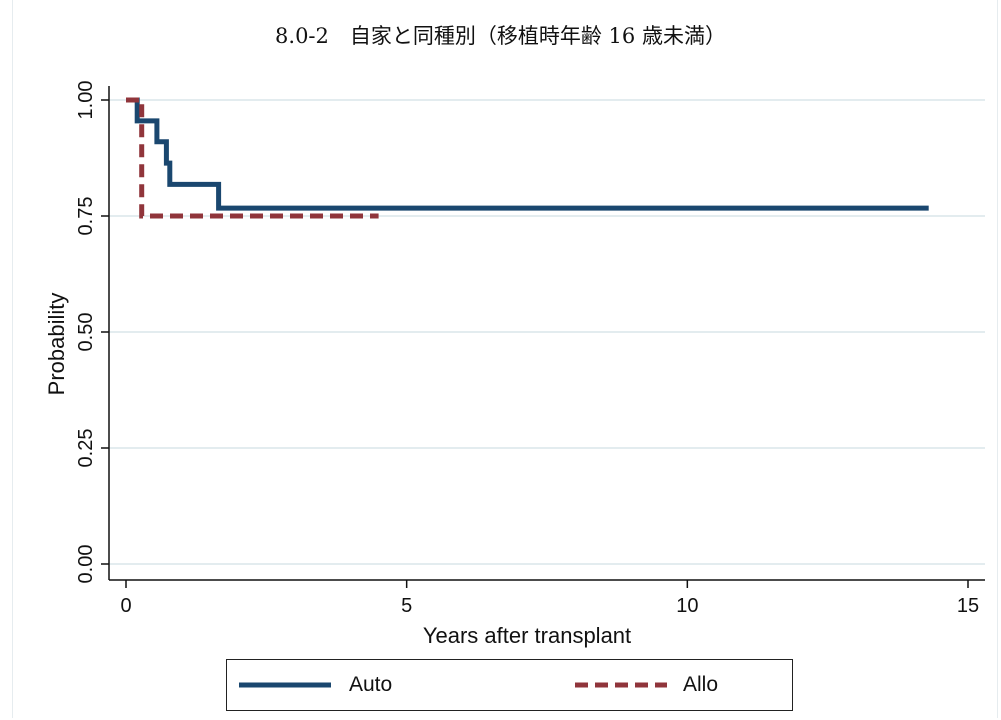 This screenshot has width=1001, height=720. I want to click on y-tick-label-4: 1.00, so click(86, 100).